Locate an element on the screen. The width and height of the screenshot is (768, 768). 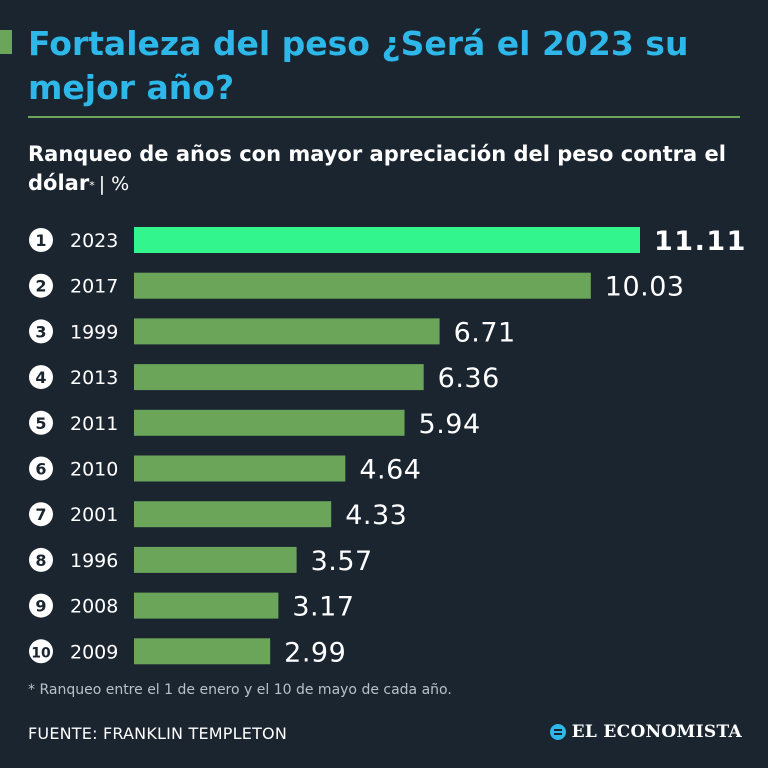
publisher-logo: EL ECONOMISTA is located at coordinates (645, 732).